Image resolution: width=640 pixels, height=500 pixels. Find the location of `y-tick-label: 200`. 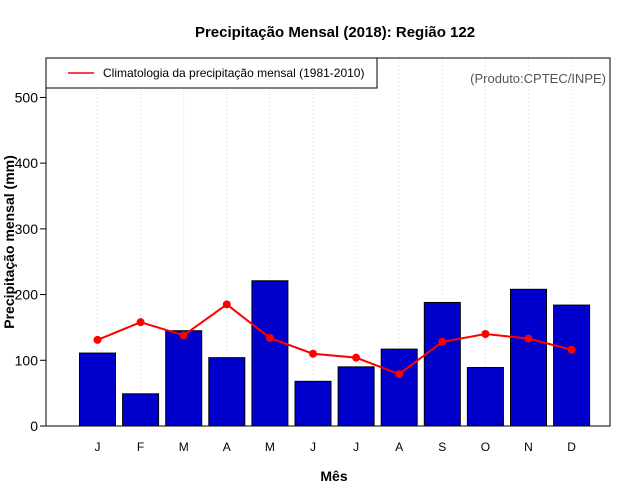

y-tick-label: 200 is located at coordinates (27, 295).